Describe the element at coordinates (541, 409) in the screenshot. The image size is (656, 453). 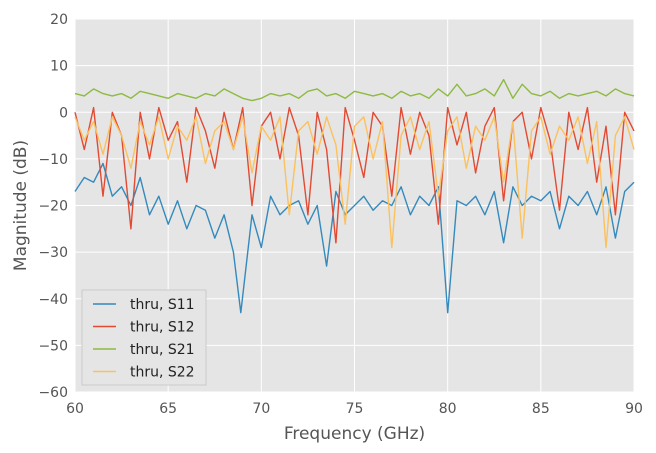
I see `x-tick-label: 85` at that location.